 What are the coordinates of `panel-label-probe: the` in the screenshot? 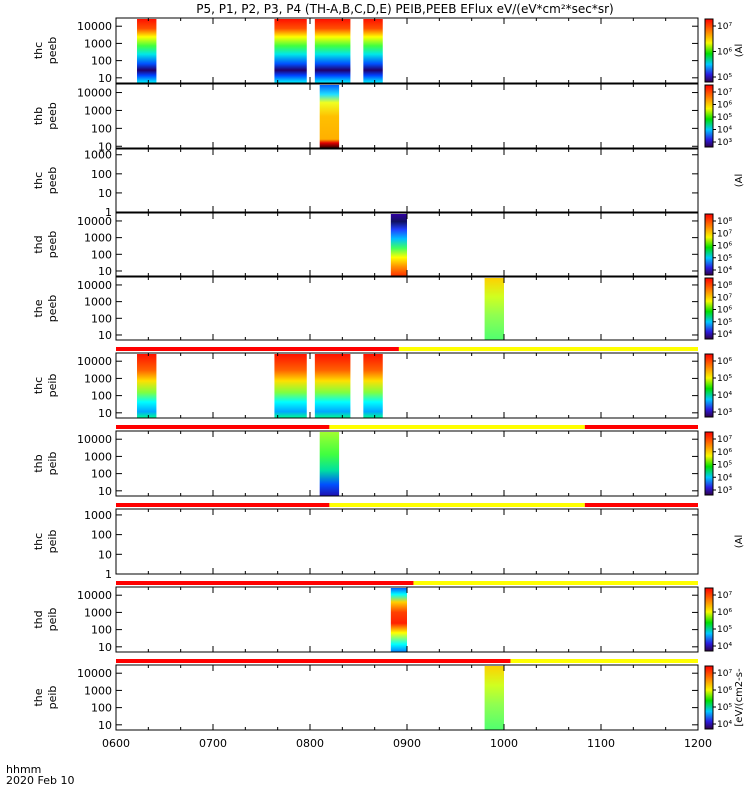 It's located at (38, 697).